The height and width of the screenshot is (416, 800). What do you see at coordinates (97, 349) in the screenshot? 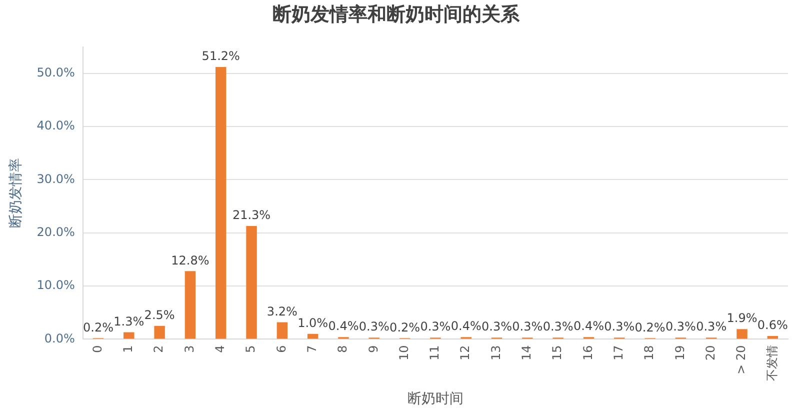
I see `x-tick-label: 0` at bounding box center [97, 349].